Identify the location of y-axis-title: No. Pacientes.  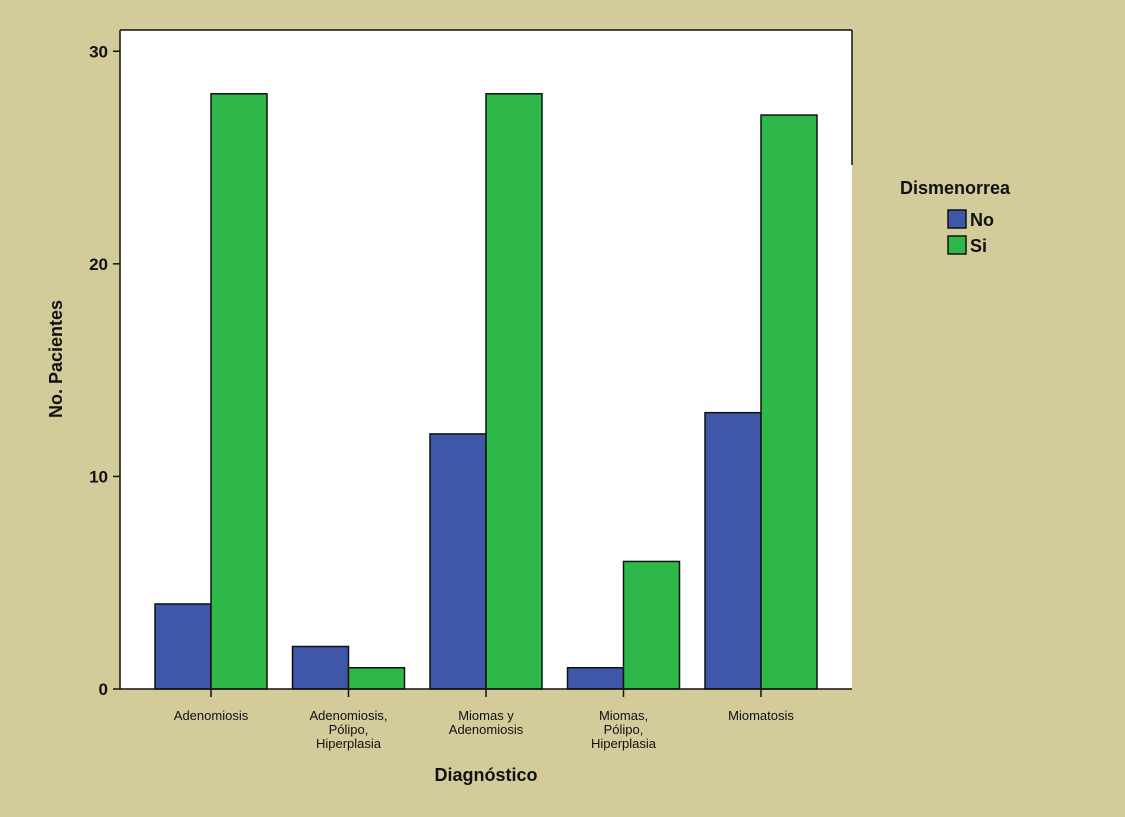
(56, 359).